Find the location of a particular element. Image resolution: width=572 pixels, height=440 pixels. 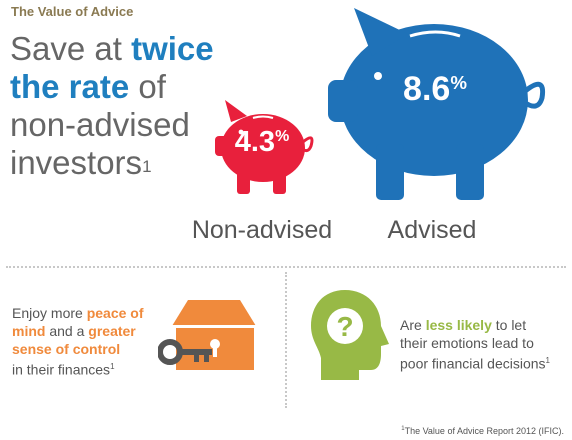

vertical-divider is located at coordinates (286, 340).